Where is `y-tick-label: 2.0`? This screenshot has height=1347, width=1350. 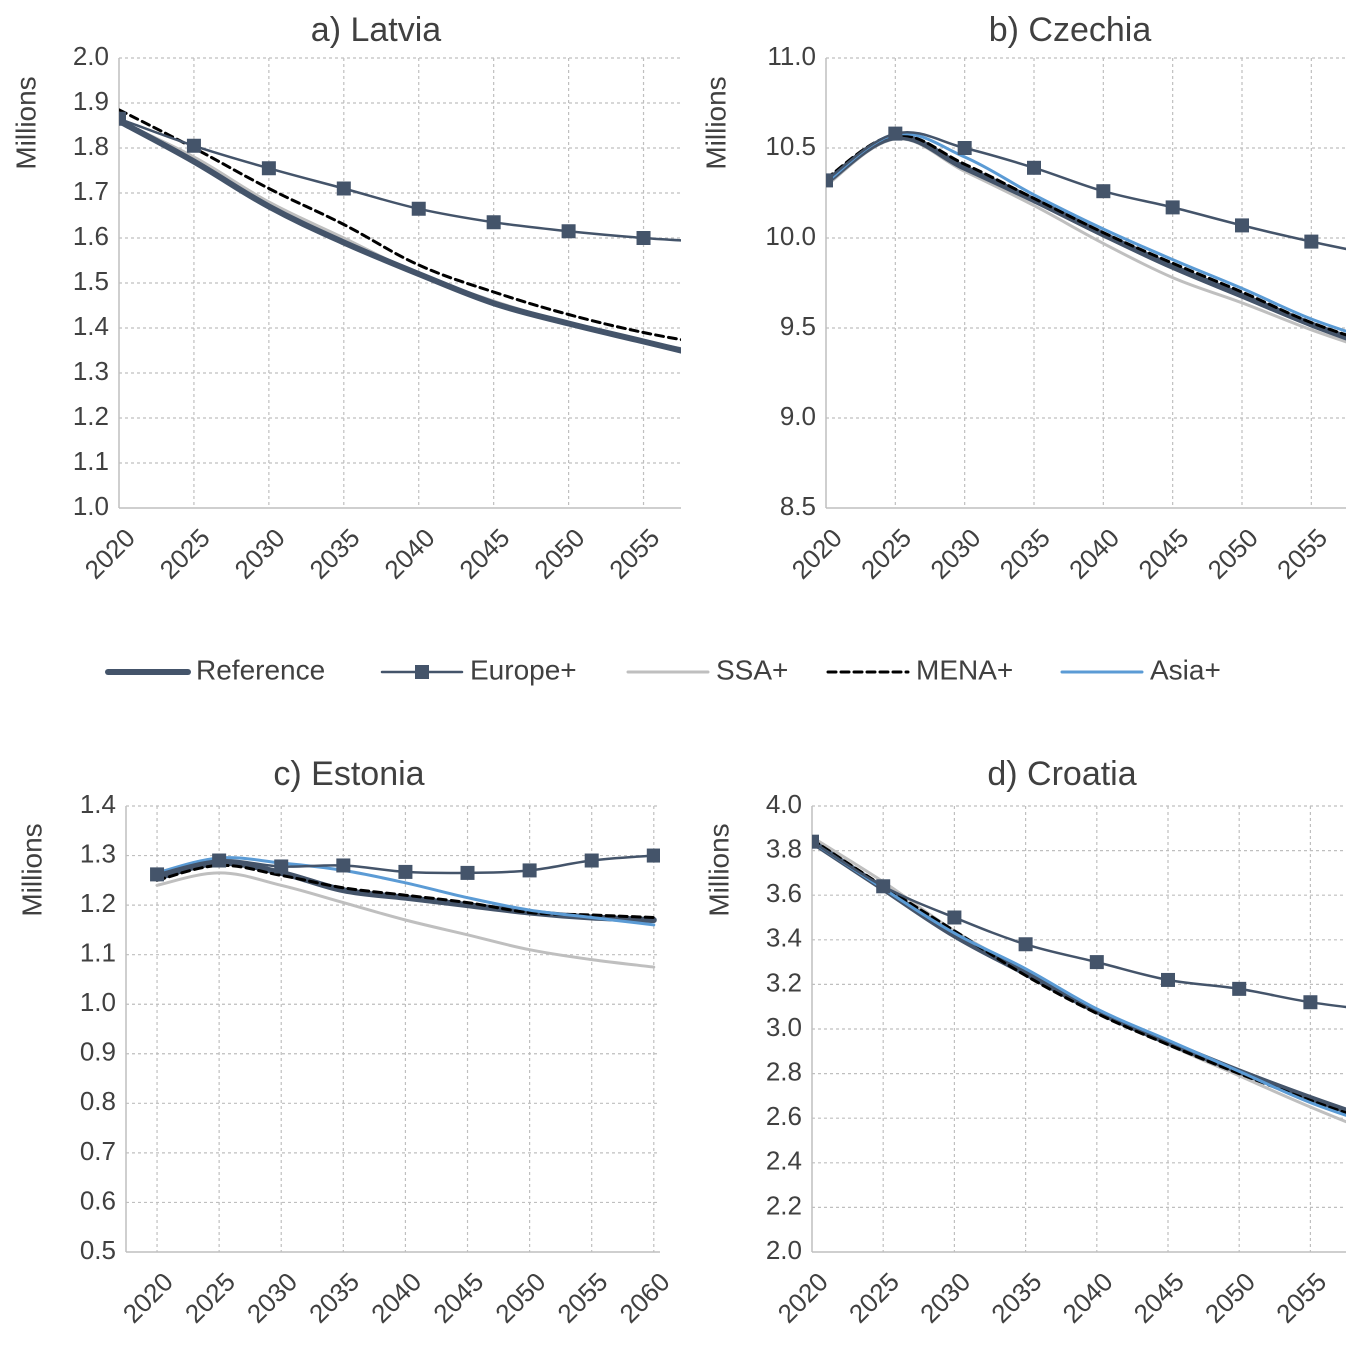 y-tick-label: 2.0 is located at coordinates (784, 1250).